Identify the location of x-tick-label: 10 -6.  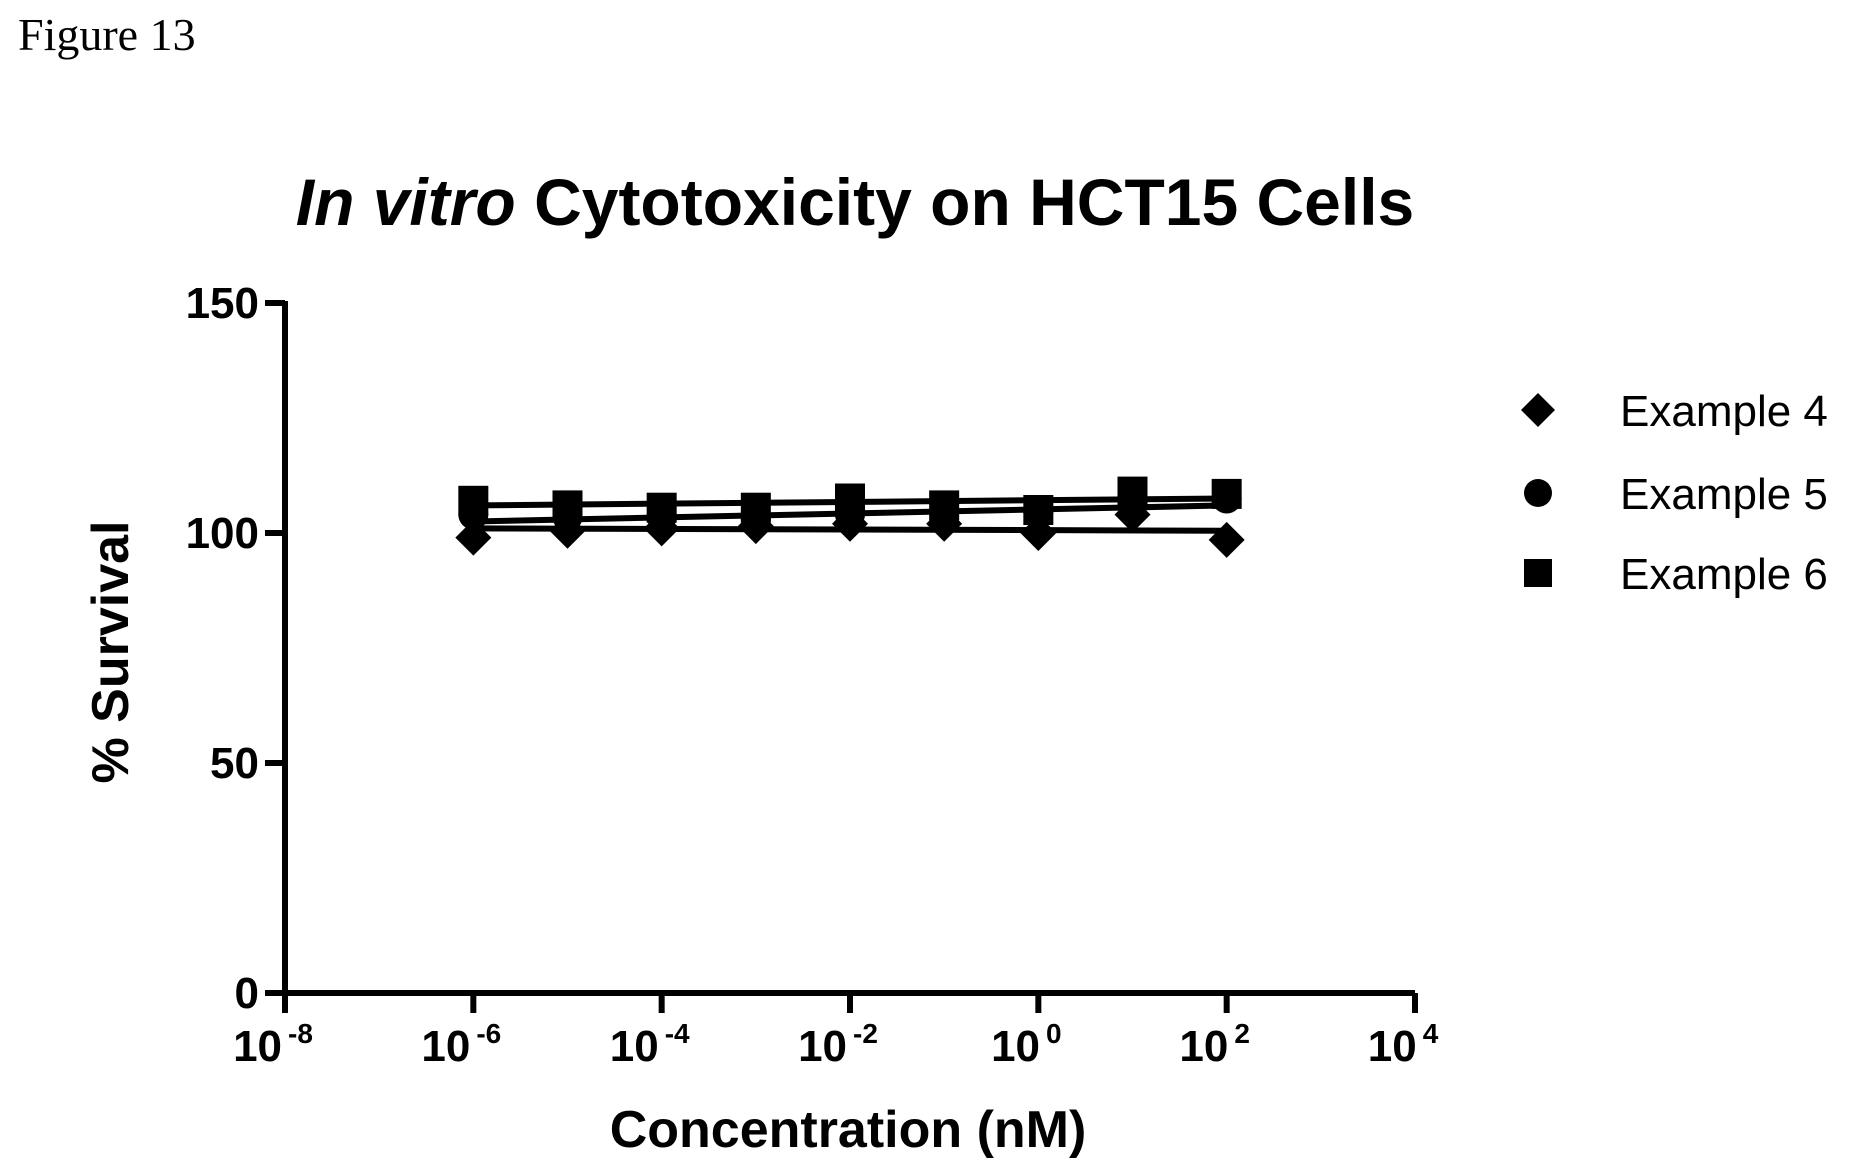
(461, 1044).